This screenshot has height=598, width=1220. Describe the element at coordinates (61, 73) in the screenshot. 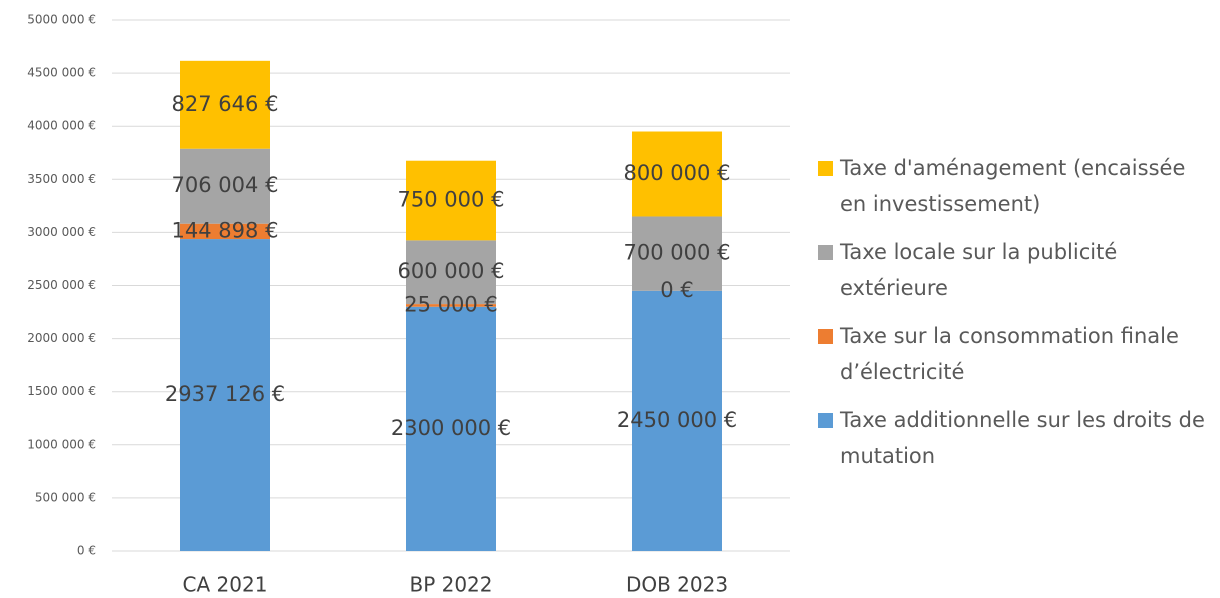

I see `y-tick-label: 4500 000 €` at that location.